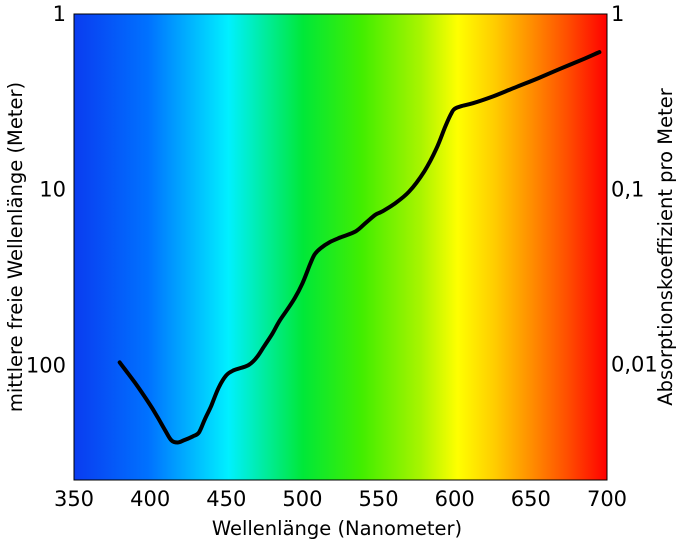 This screenshot has height=544, width=682. What do you see at coordinates (302, 499) in the screenshot?
I see `x-tick-label: 500` at bounding box center [302, 499].